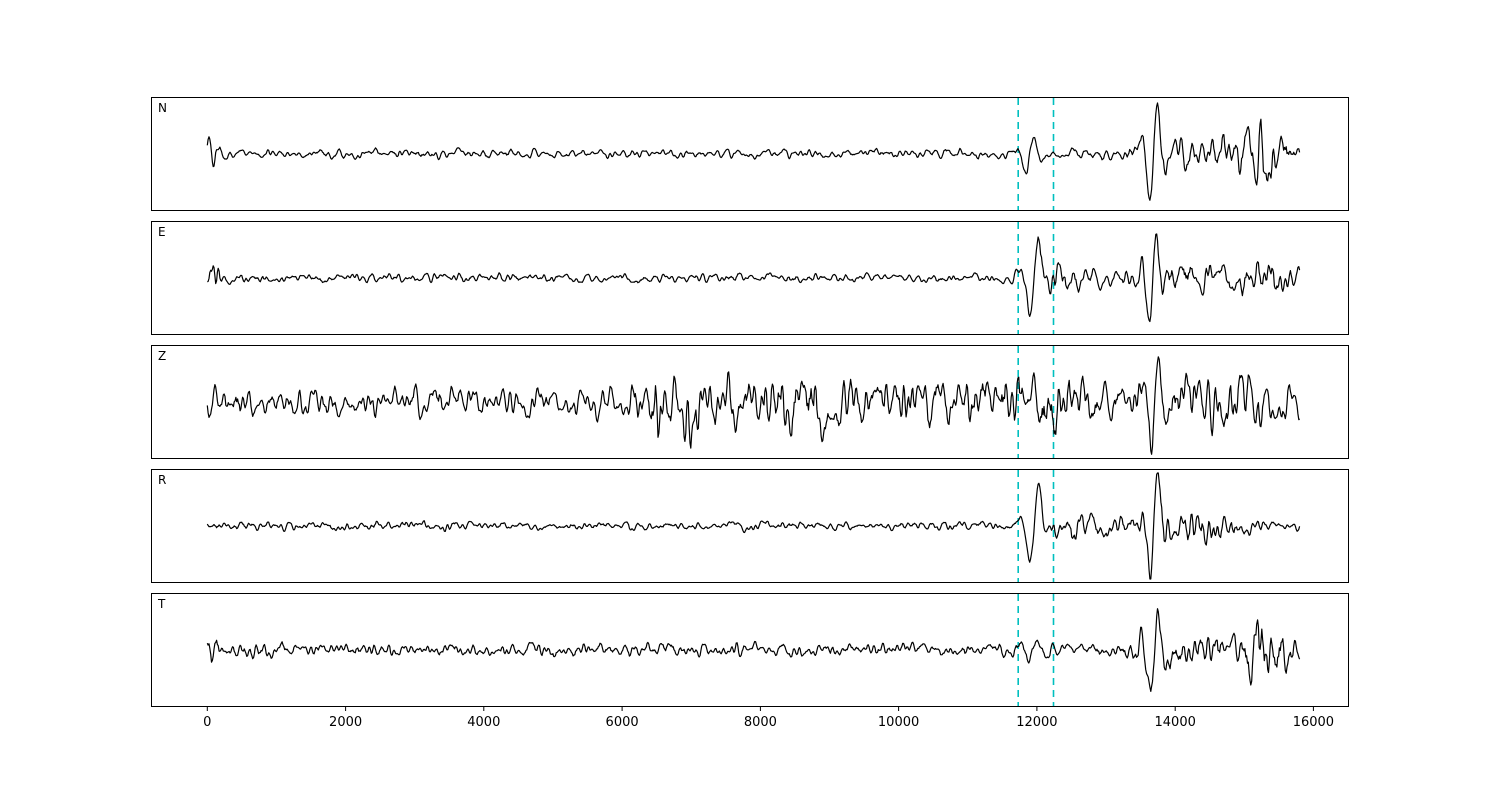  I want to click on x-tick-label: 2000, so click(346, 722).